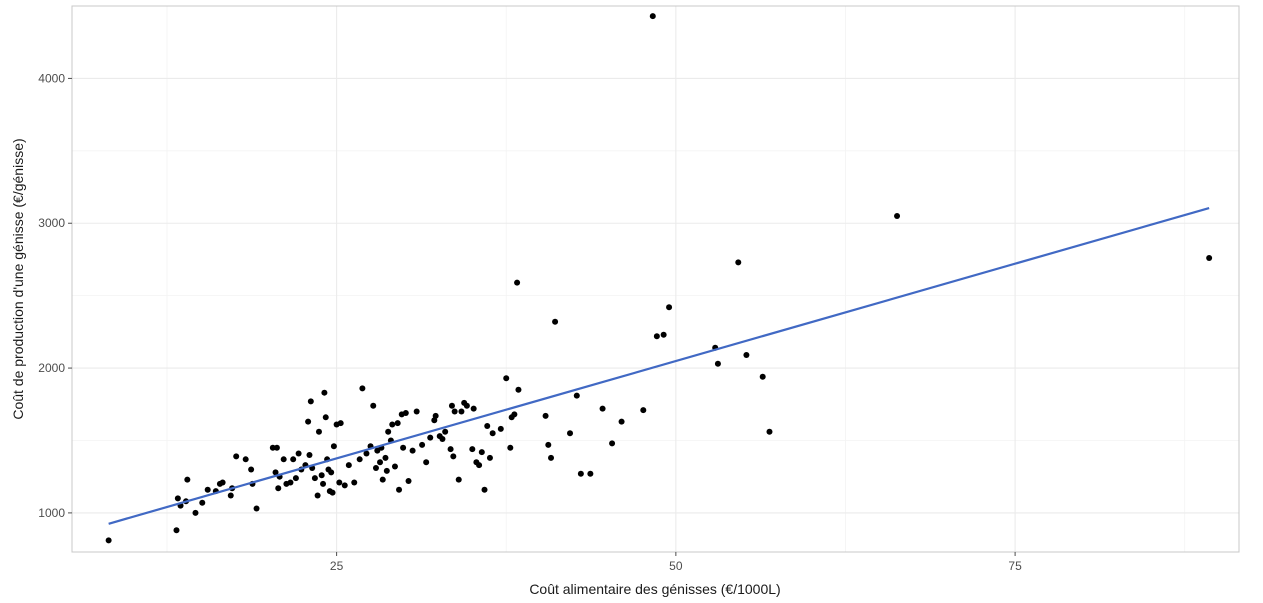 This screenshot has width=1263, height=603. I want to click on y-axis-ticks: 1000 2000 3000 4000, so click(55, 295).